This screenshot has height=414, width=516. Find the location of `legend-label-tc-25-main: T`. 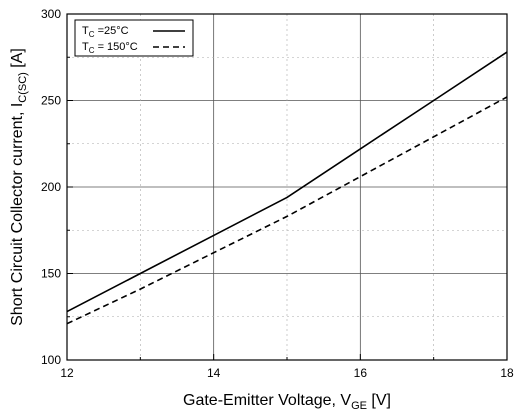

legend-label-tc-25-main: T is located at coordinates (85, 31).